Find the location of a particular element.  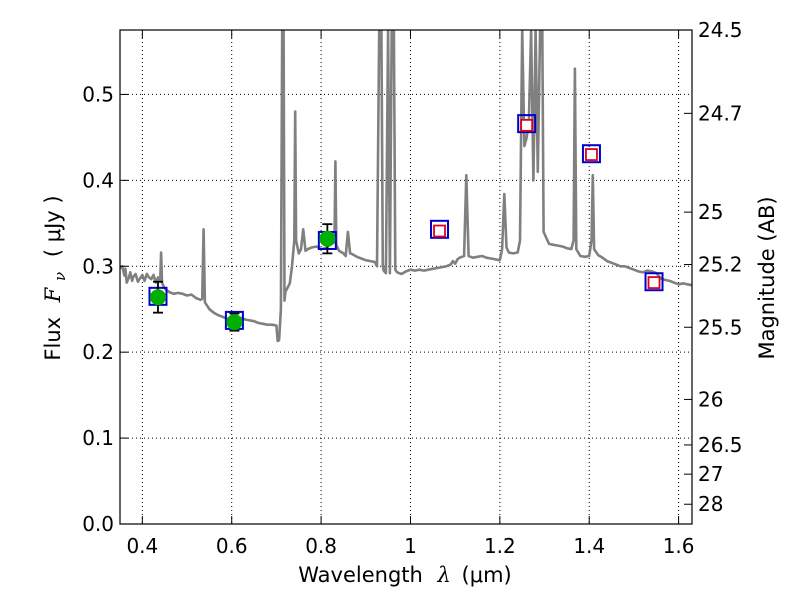

x-axis-title: Wavelength λ (μm) is located at coordinates (404, 575).